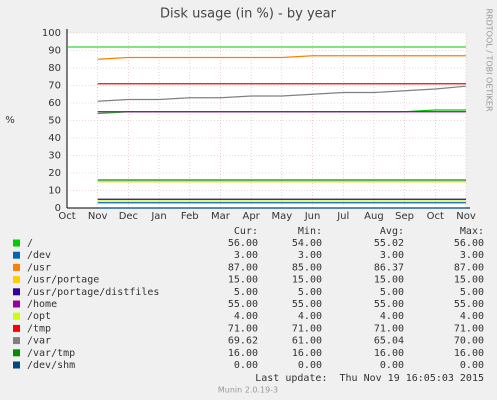 Image resolution: width=497 pixels, height=400 pixels. Describe the element at coordinates (39, 316) in the screenshot. I see `legend-label: /opt` at that location.